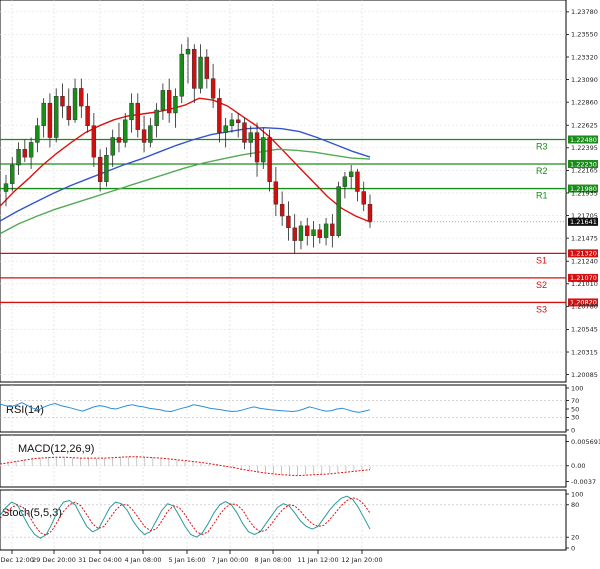 This screenshot has height=569, width=600. What do you see at coordinates (584, 80) in the screenshot?
I see `price-tick-label: 1.23090` at bounding box center [584, 80].